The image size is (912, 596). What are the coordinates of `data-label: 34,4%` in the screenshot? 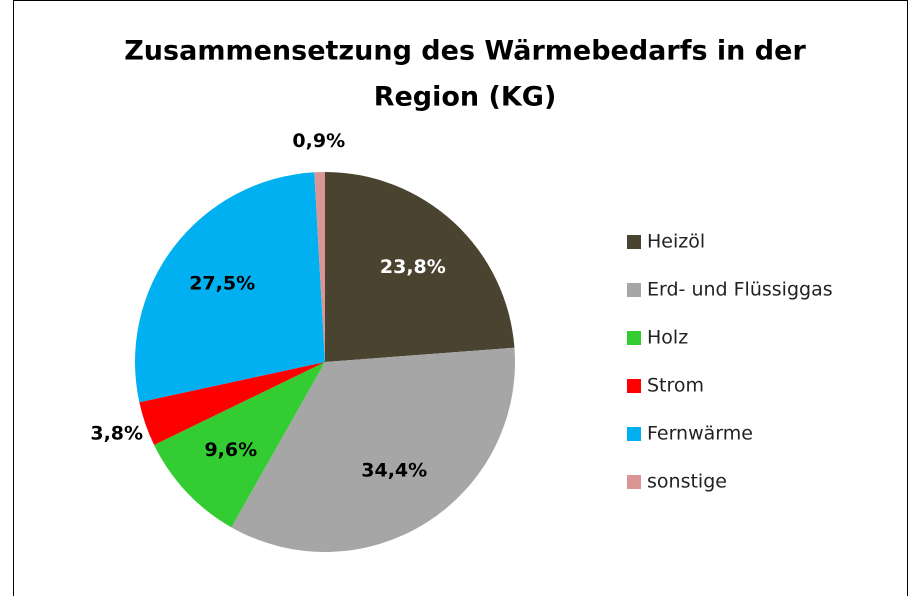 It's located at (394, 471).